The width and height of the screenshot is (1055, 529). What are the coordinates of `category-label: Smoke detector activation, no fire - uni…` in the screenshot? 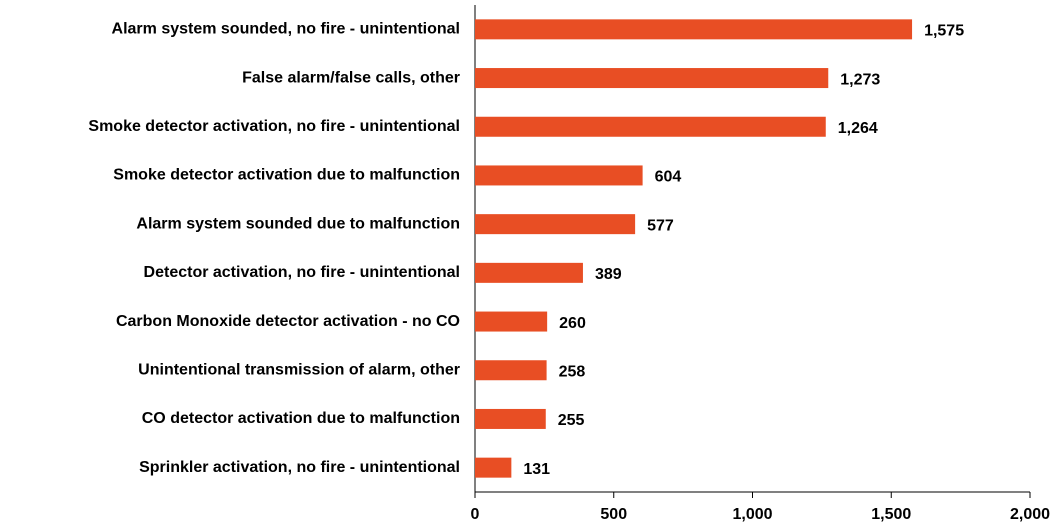 It's located at (274, 126).